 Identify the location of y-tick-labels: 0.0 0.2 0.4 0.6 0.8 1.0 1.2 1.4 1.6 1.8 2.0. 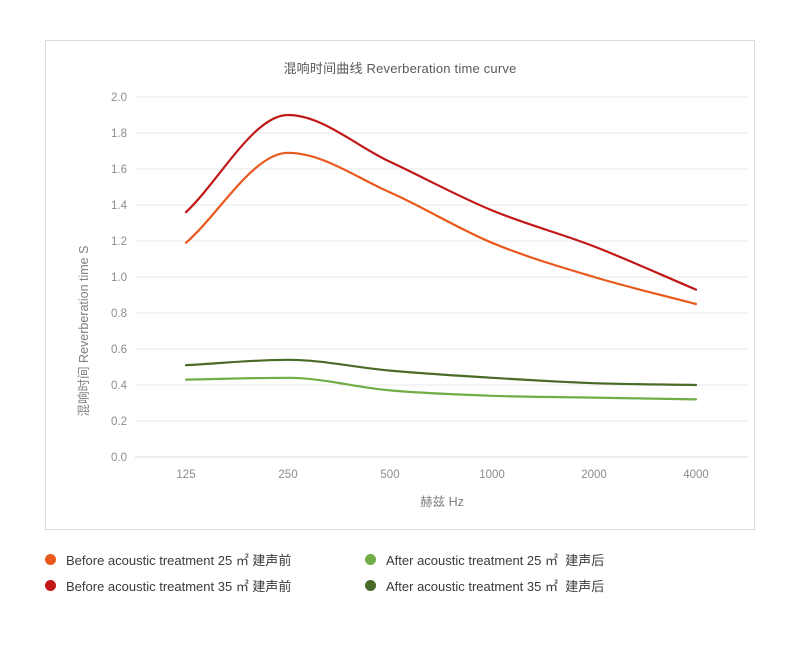
(119, 278).